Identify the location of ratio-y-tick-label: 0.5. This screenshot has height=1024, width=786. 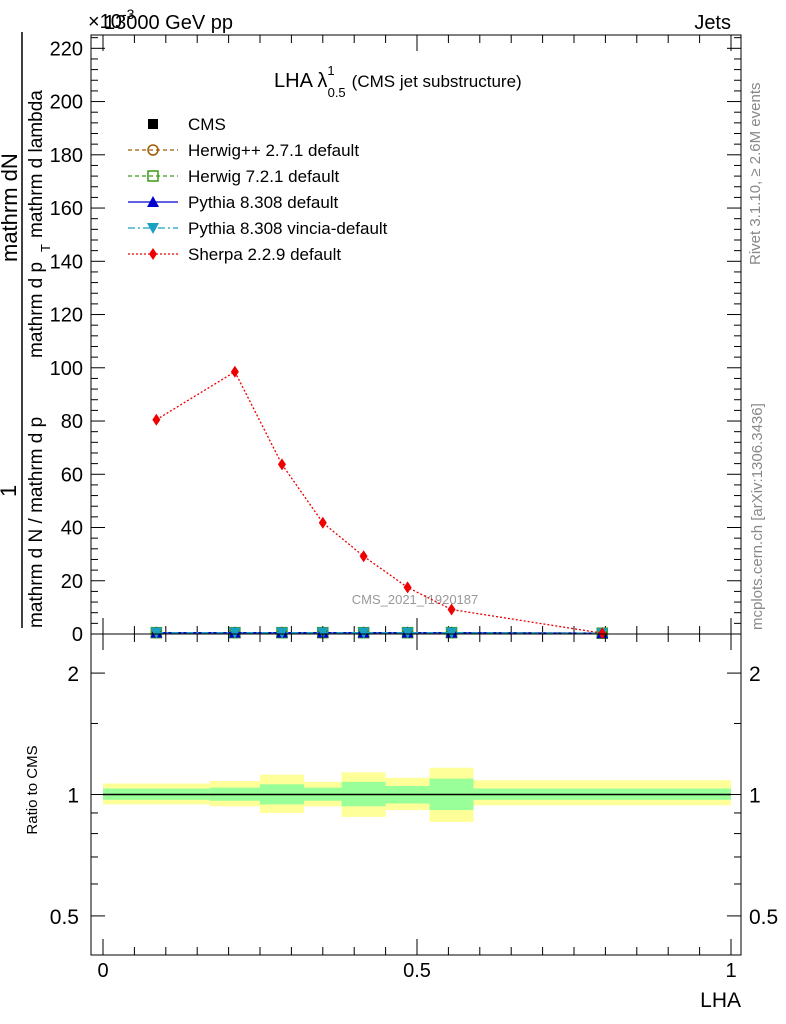
(64, 917).